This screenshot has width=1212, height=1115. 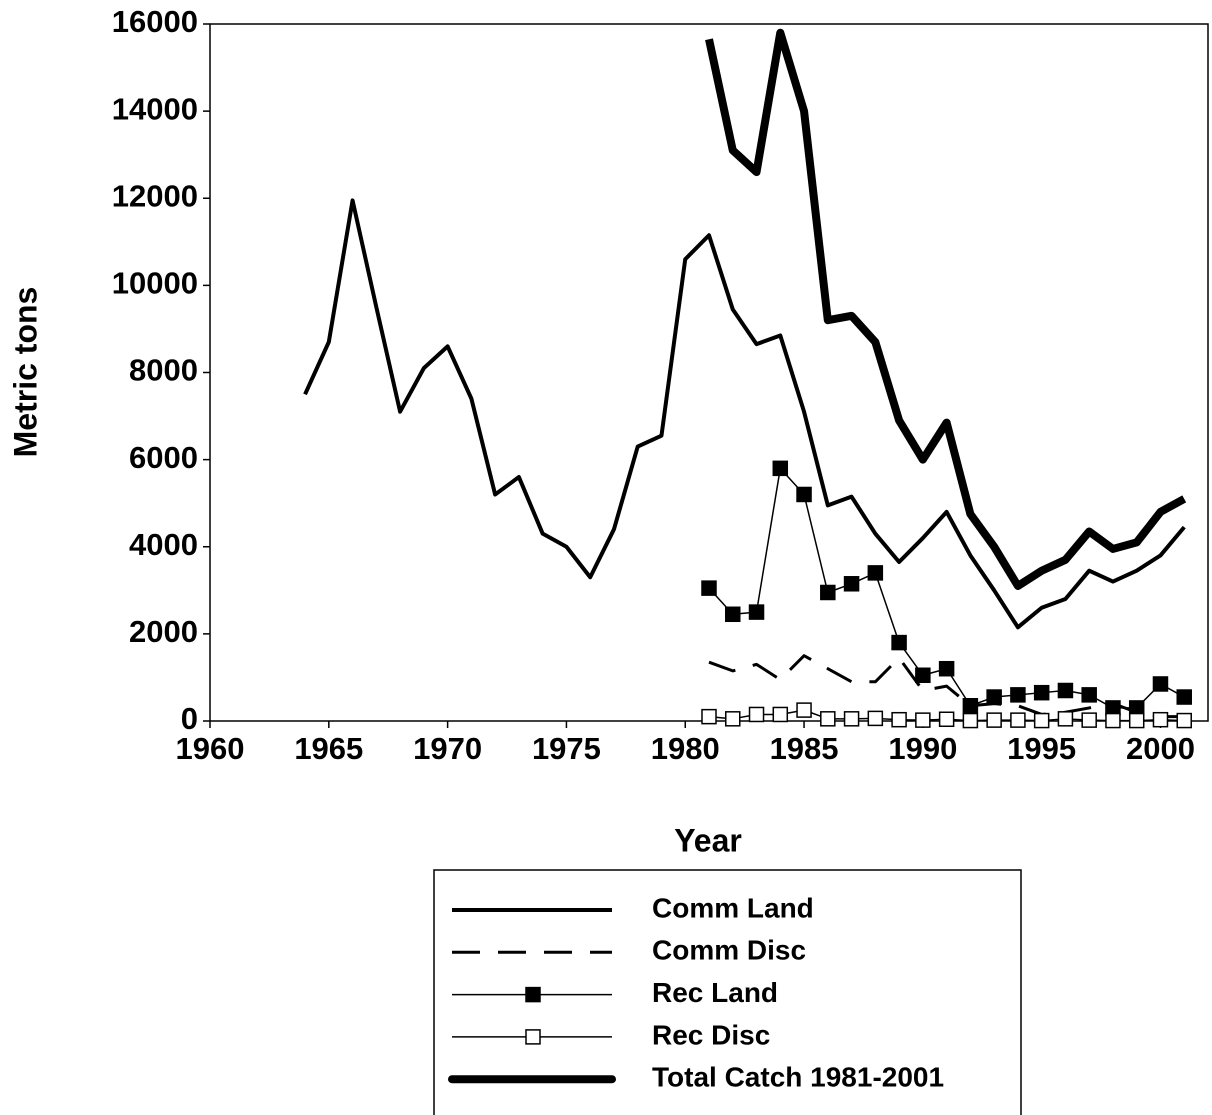 I want to click on x-tick-label: 1960, so click(x=210, y=748).